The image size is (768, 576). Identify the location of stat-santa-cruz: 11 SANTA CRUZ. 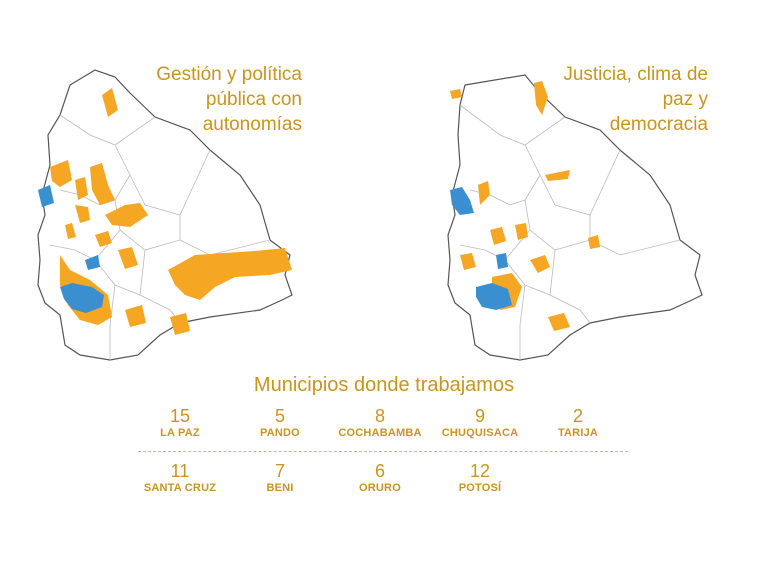
(180, 478).